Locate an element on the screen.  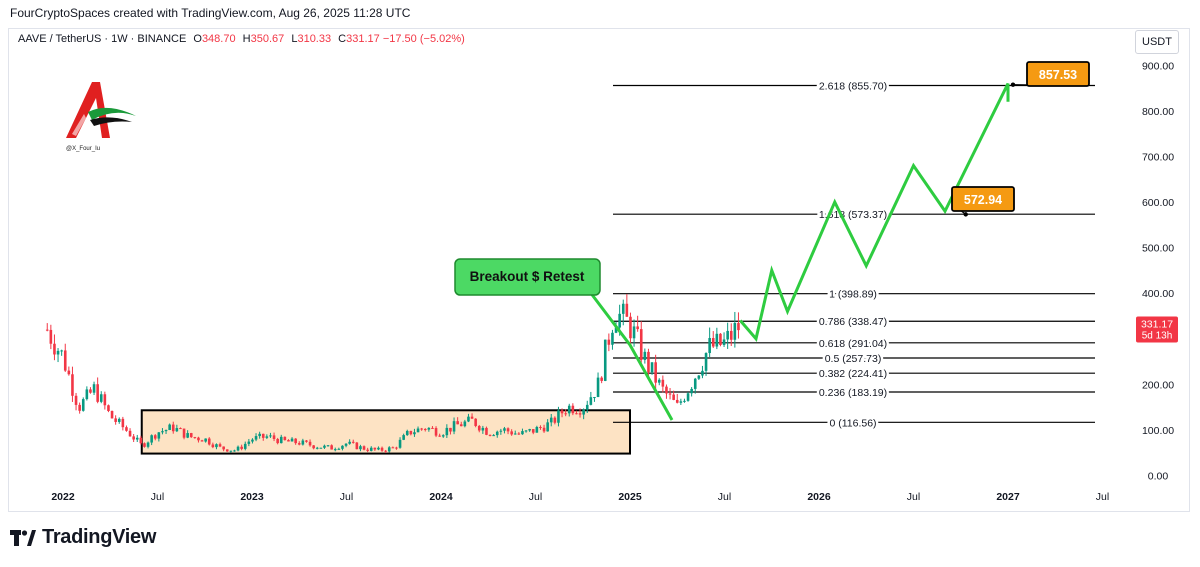
accumulation-box is located at coordinates (385, 432).